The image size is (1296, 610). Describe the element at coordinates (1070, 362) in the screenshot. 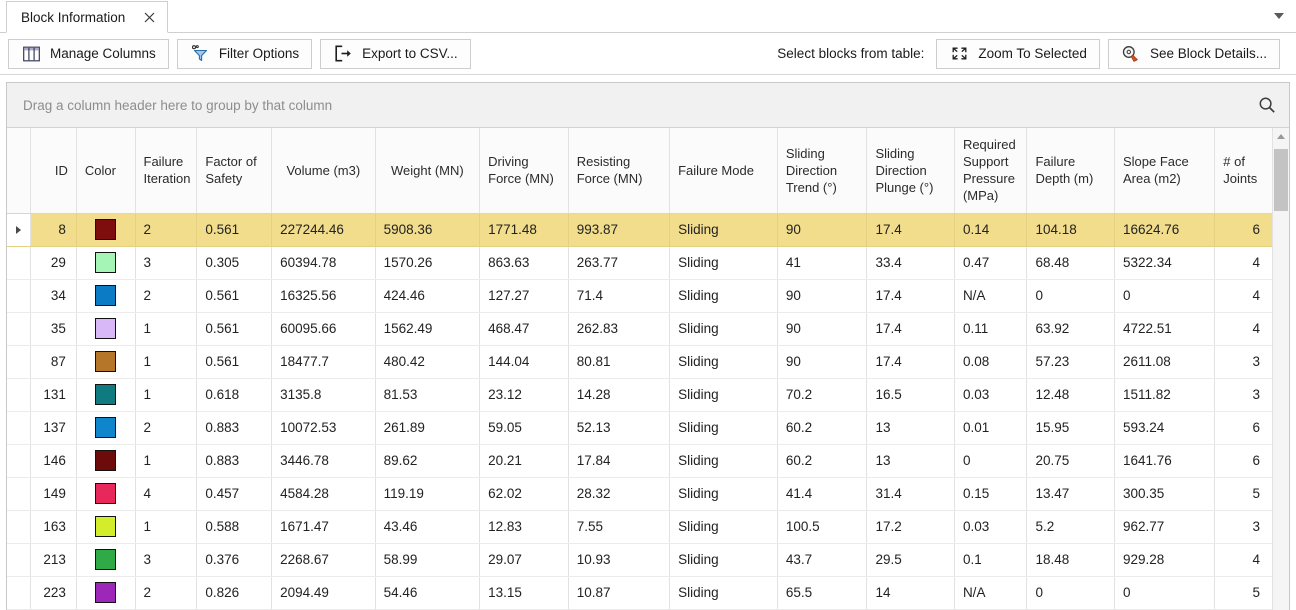

I see `cell-failure-depth: 57.23` at that location.